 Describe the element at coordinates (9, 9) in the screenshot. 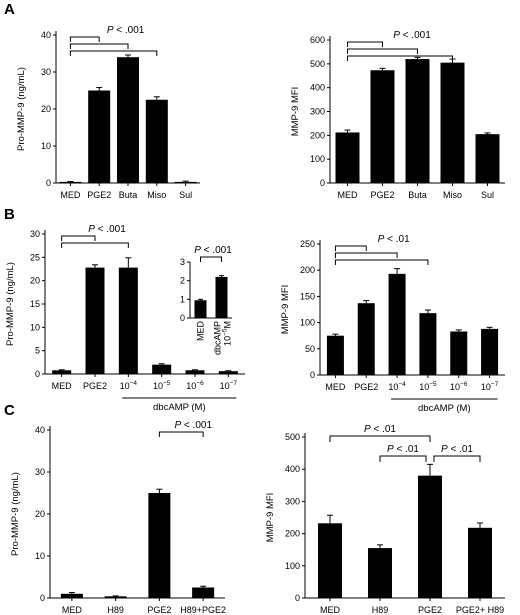

I see `panel-label-a: A` at that location.